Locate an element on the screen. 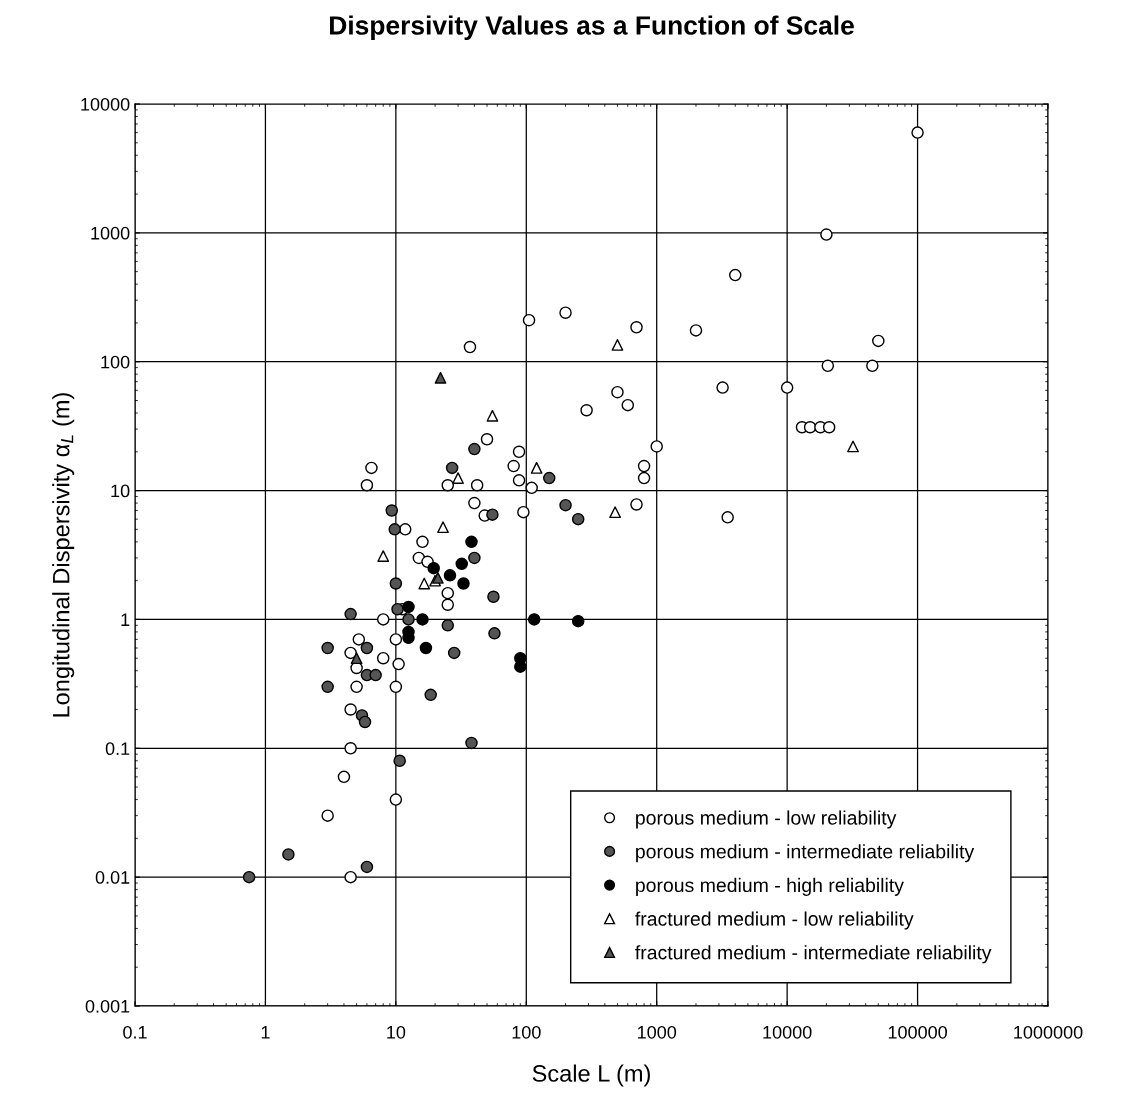 This screenshot has width=1127, height=1117. x-tick-label: 100000 is located at coordinates (917, 1032).